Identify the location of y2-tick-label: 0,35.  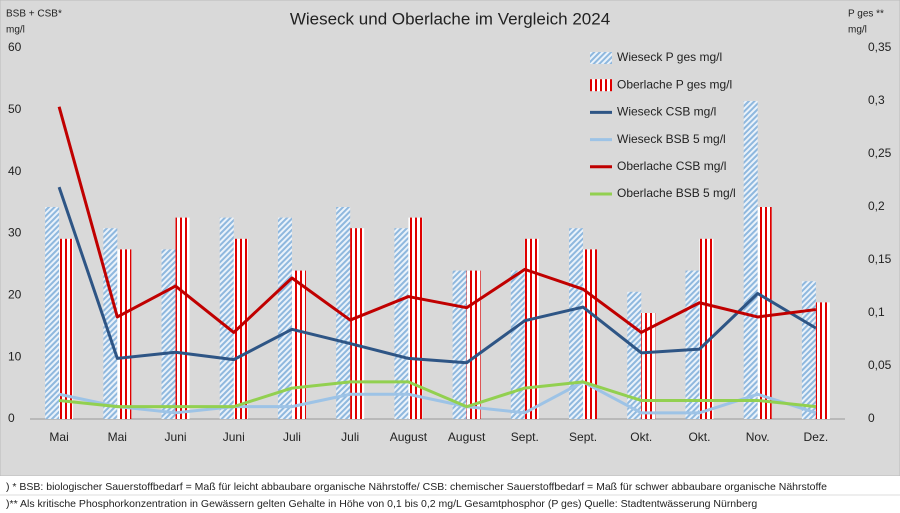
(880, 47).